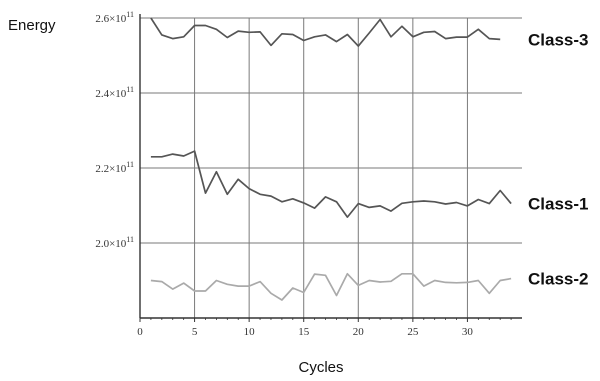  I want to click on y-tick-label: 2.0×10¹¹, so click(114, 242).